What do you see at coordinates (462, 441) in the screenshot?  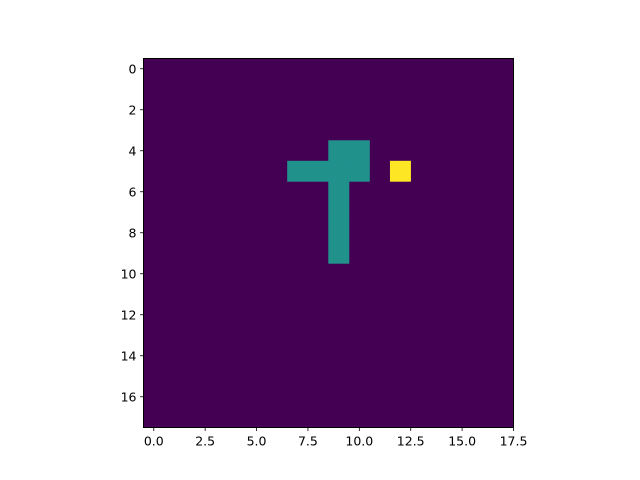 I see `x-tick-label: 15.0` at bounding box center [462, 441].